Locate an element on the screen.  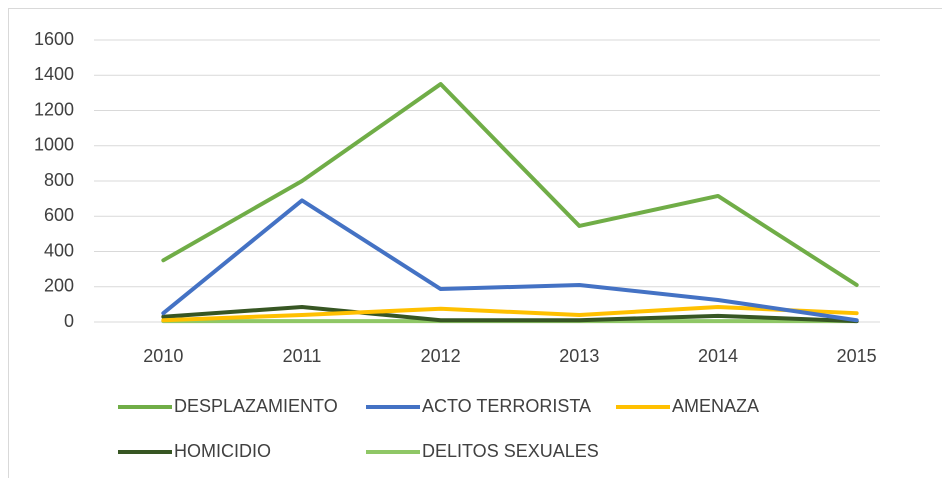
x-tick-label: 2013 is located at coordinates (579, 356).